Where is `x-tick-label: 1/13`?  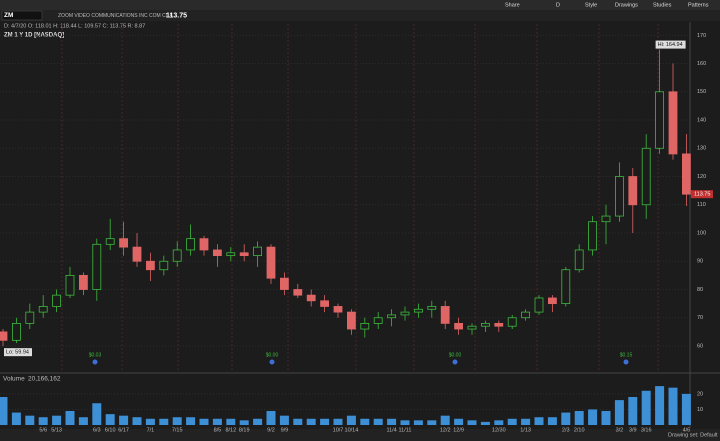 x-tick-label: 1/13 is located at coordinates (525, 430).